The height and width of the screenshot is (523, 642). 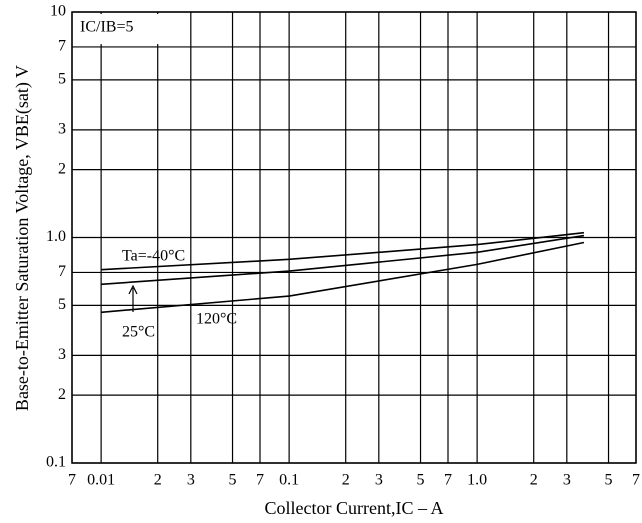 I want to click on arrow-head, so click(x=133, y=289).